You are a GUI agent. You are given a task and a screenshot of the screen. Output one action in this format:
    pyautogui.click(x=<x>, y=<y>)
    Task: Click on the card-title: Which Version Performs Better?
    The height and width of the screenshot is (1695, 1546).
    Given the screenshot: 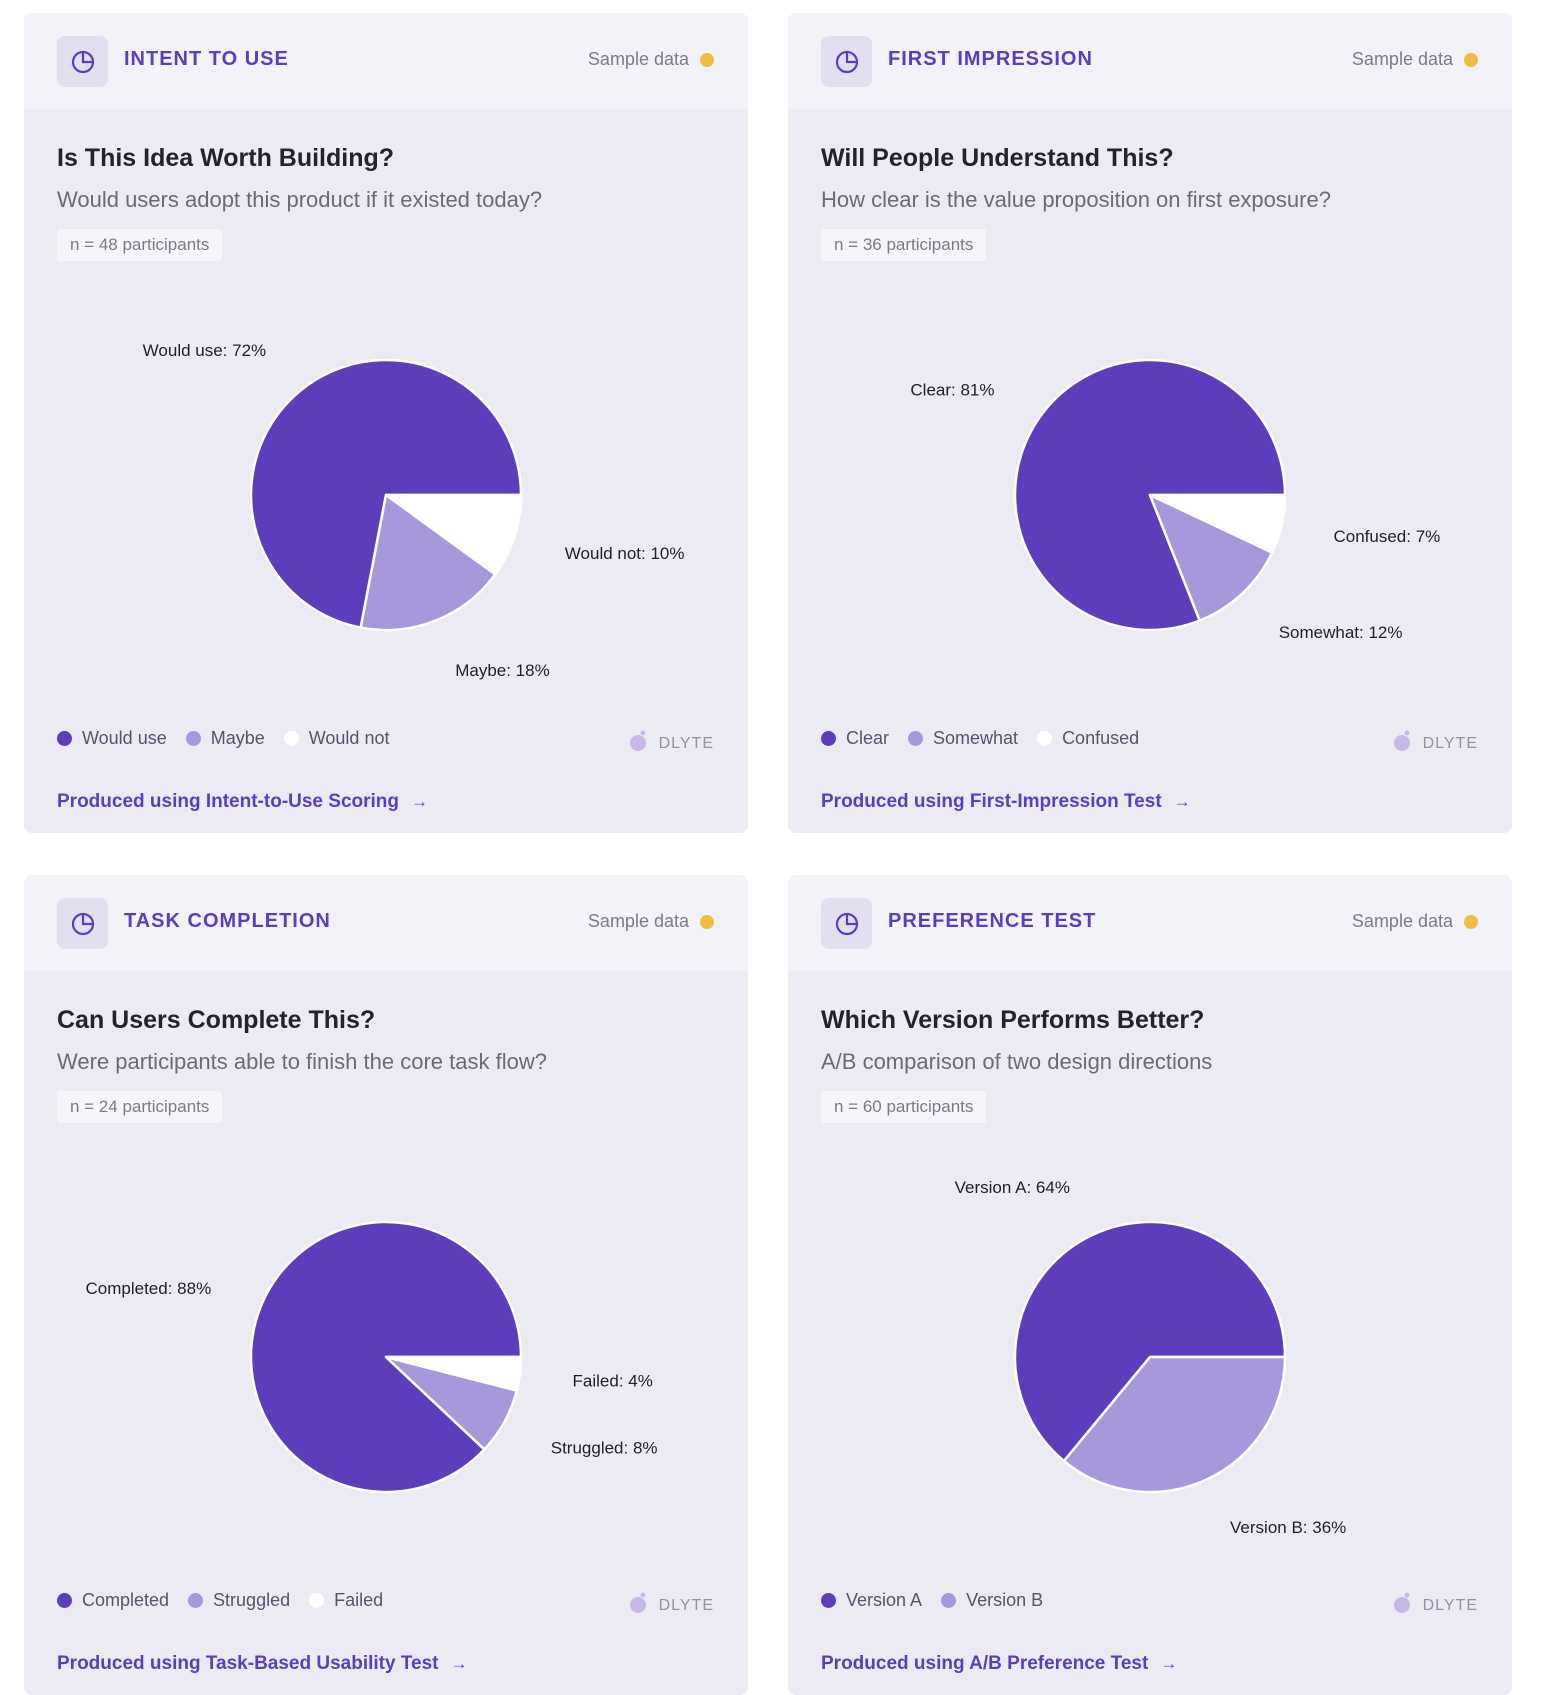 What is the action you would take?
    pyautogui.click(x=1013, y=1020)
    